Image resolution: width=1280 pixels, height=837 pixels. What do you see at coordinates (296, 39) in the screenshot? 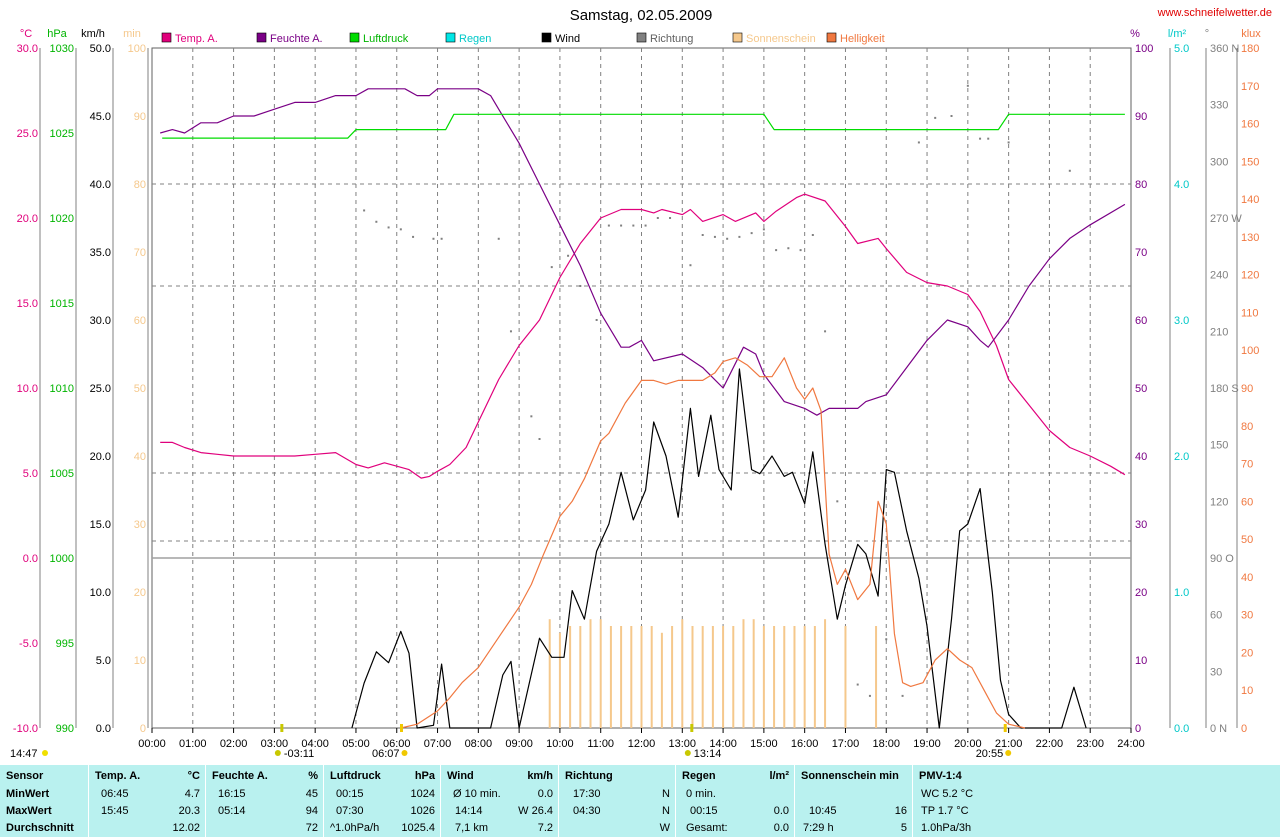
I see `legend-label-1: Feuchte A.` at bounding box center [296, 39].